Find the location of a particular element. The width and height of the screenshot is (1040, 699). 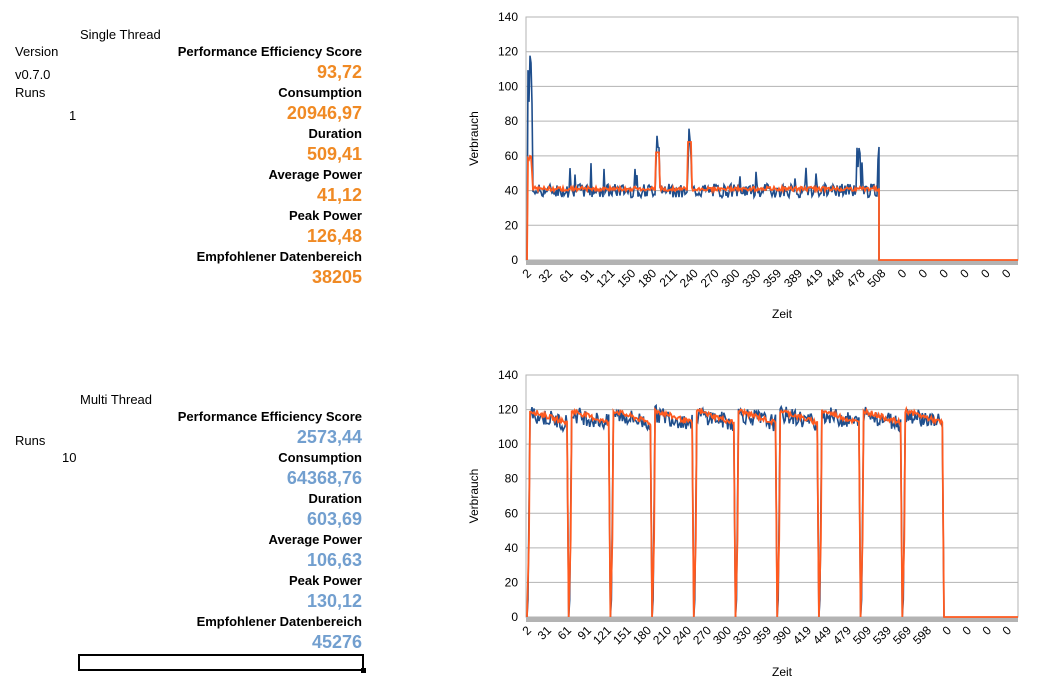

x-tick-label: 61 is located at coordinates (565, 633).